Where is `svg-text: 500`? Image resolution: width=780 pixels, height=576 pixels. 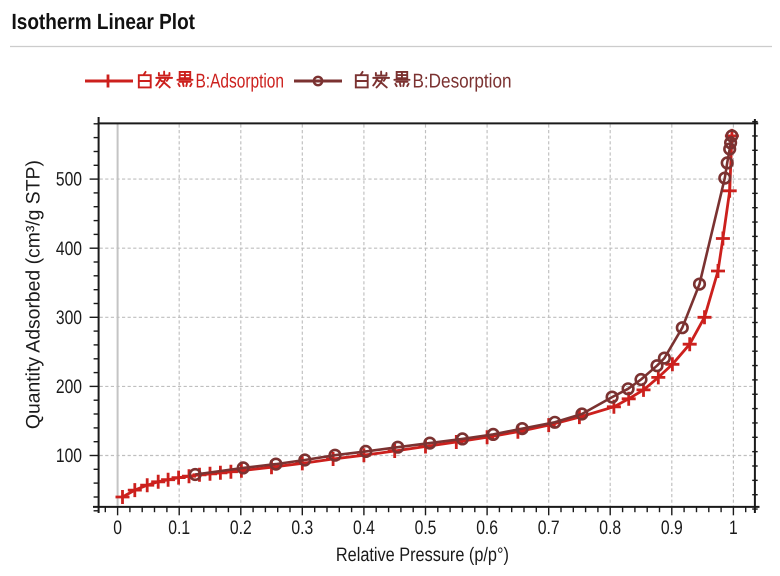 svg-text: 500 is located at coordinates (69, 180).